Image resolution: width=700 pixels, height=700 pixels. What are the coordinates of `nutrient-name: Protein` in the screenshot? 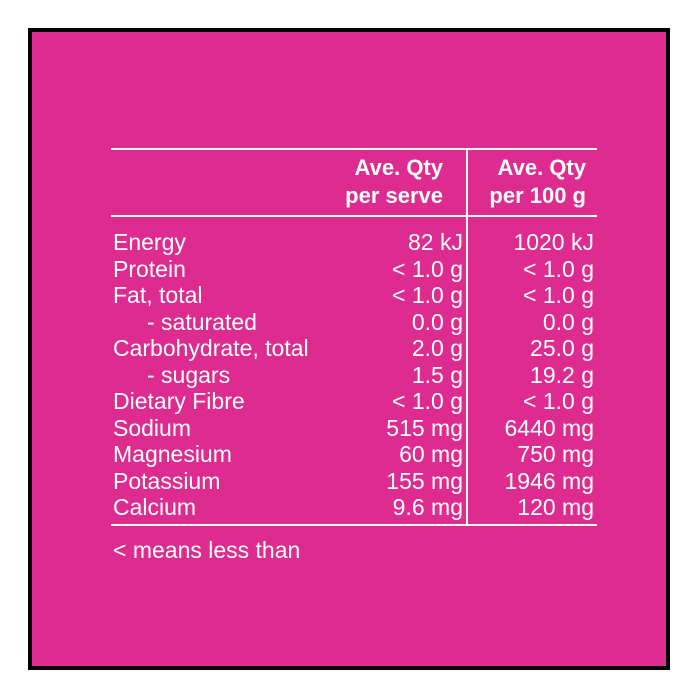 It's located at (149, 268).